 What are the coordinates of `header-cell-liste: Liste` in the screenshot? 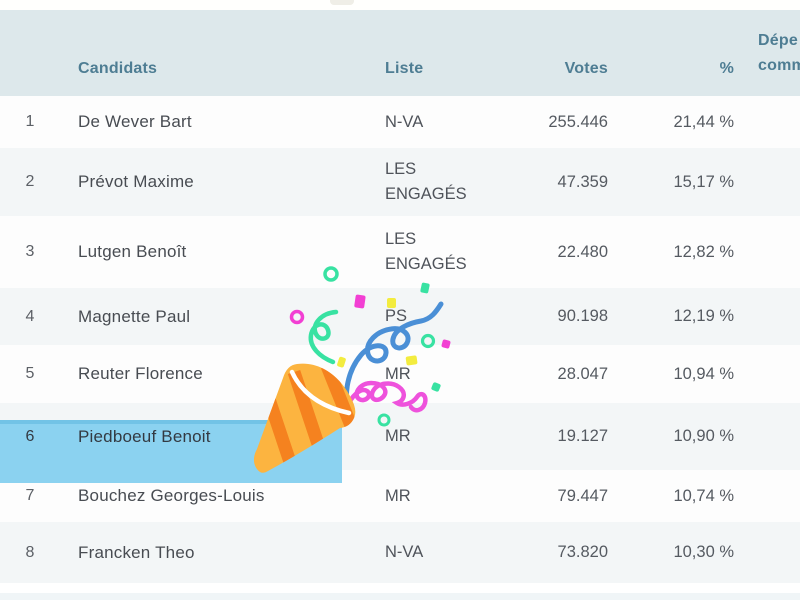 It's located at (404, 68).